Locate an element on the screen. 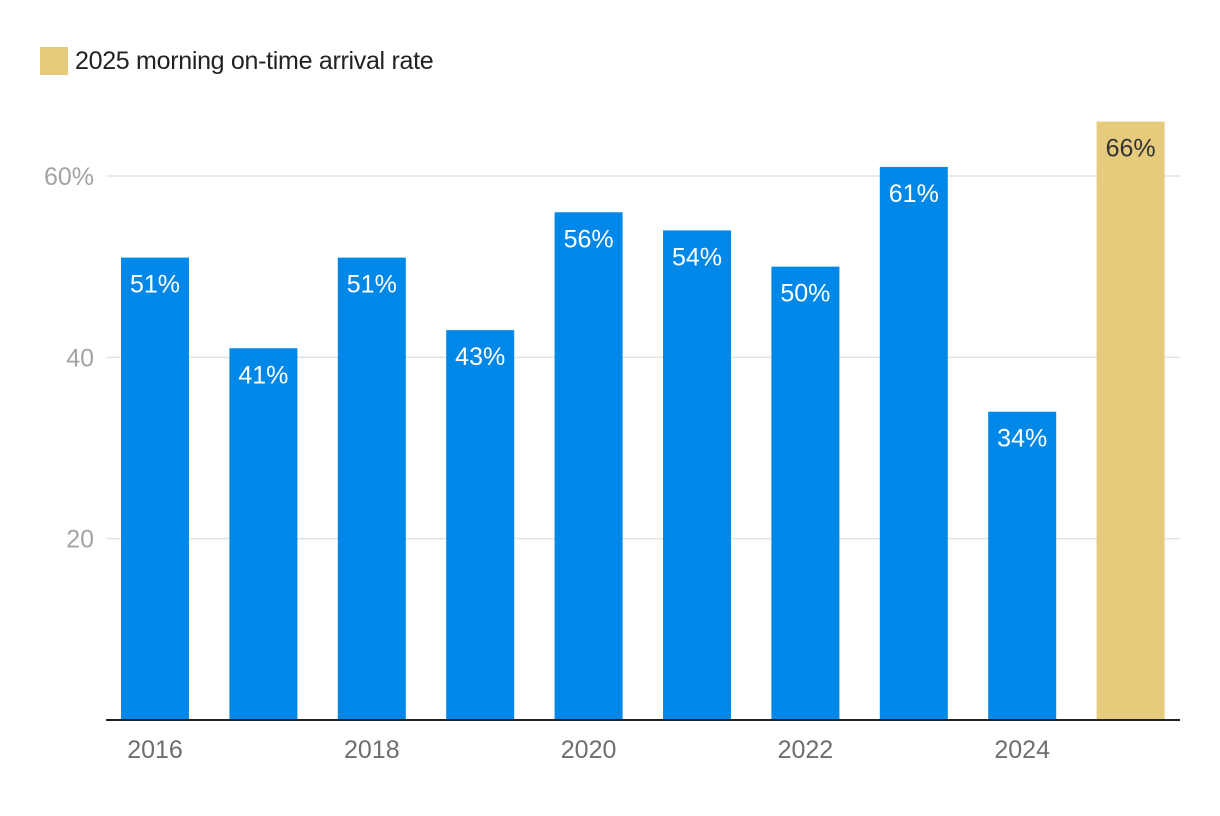  y-axis-ticks: 20 40 60% is located at coordinates (69, 358).